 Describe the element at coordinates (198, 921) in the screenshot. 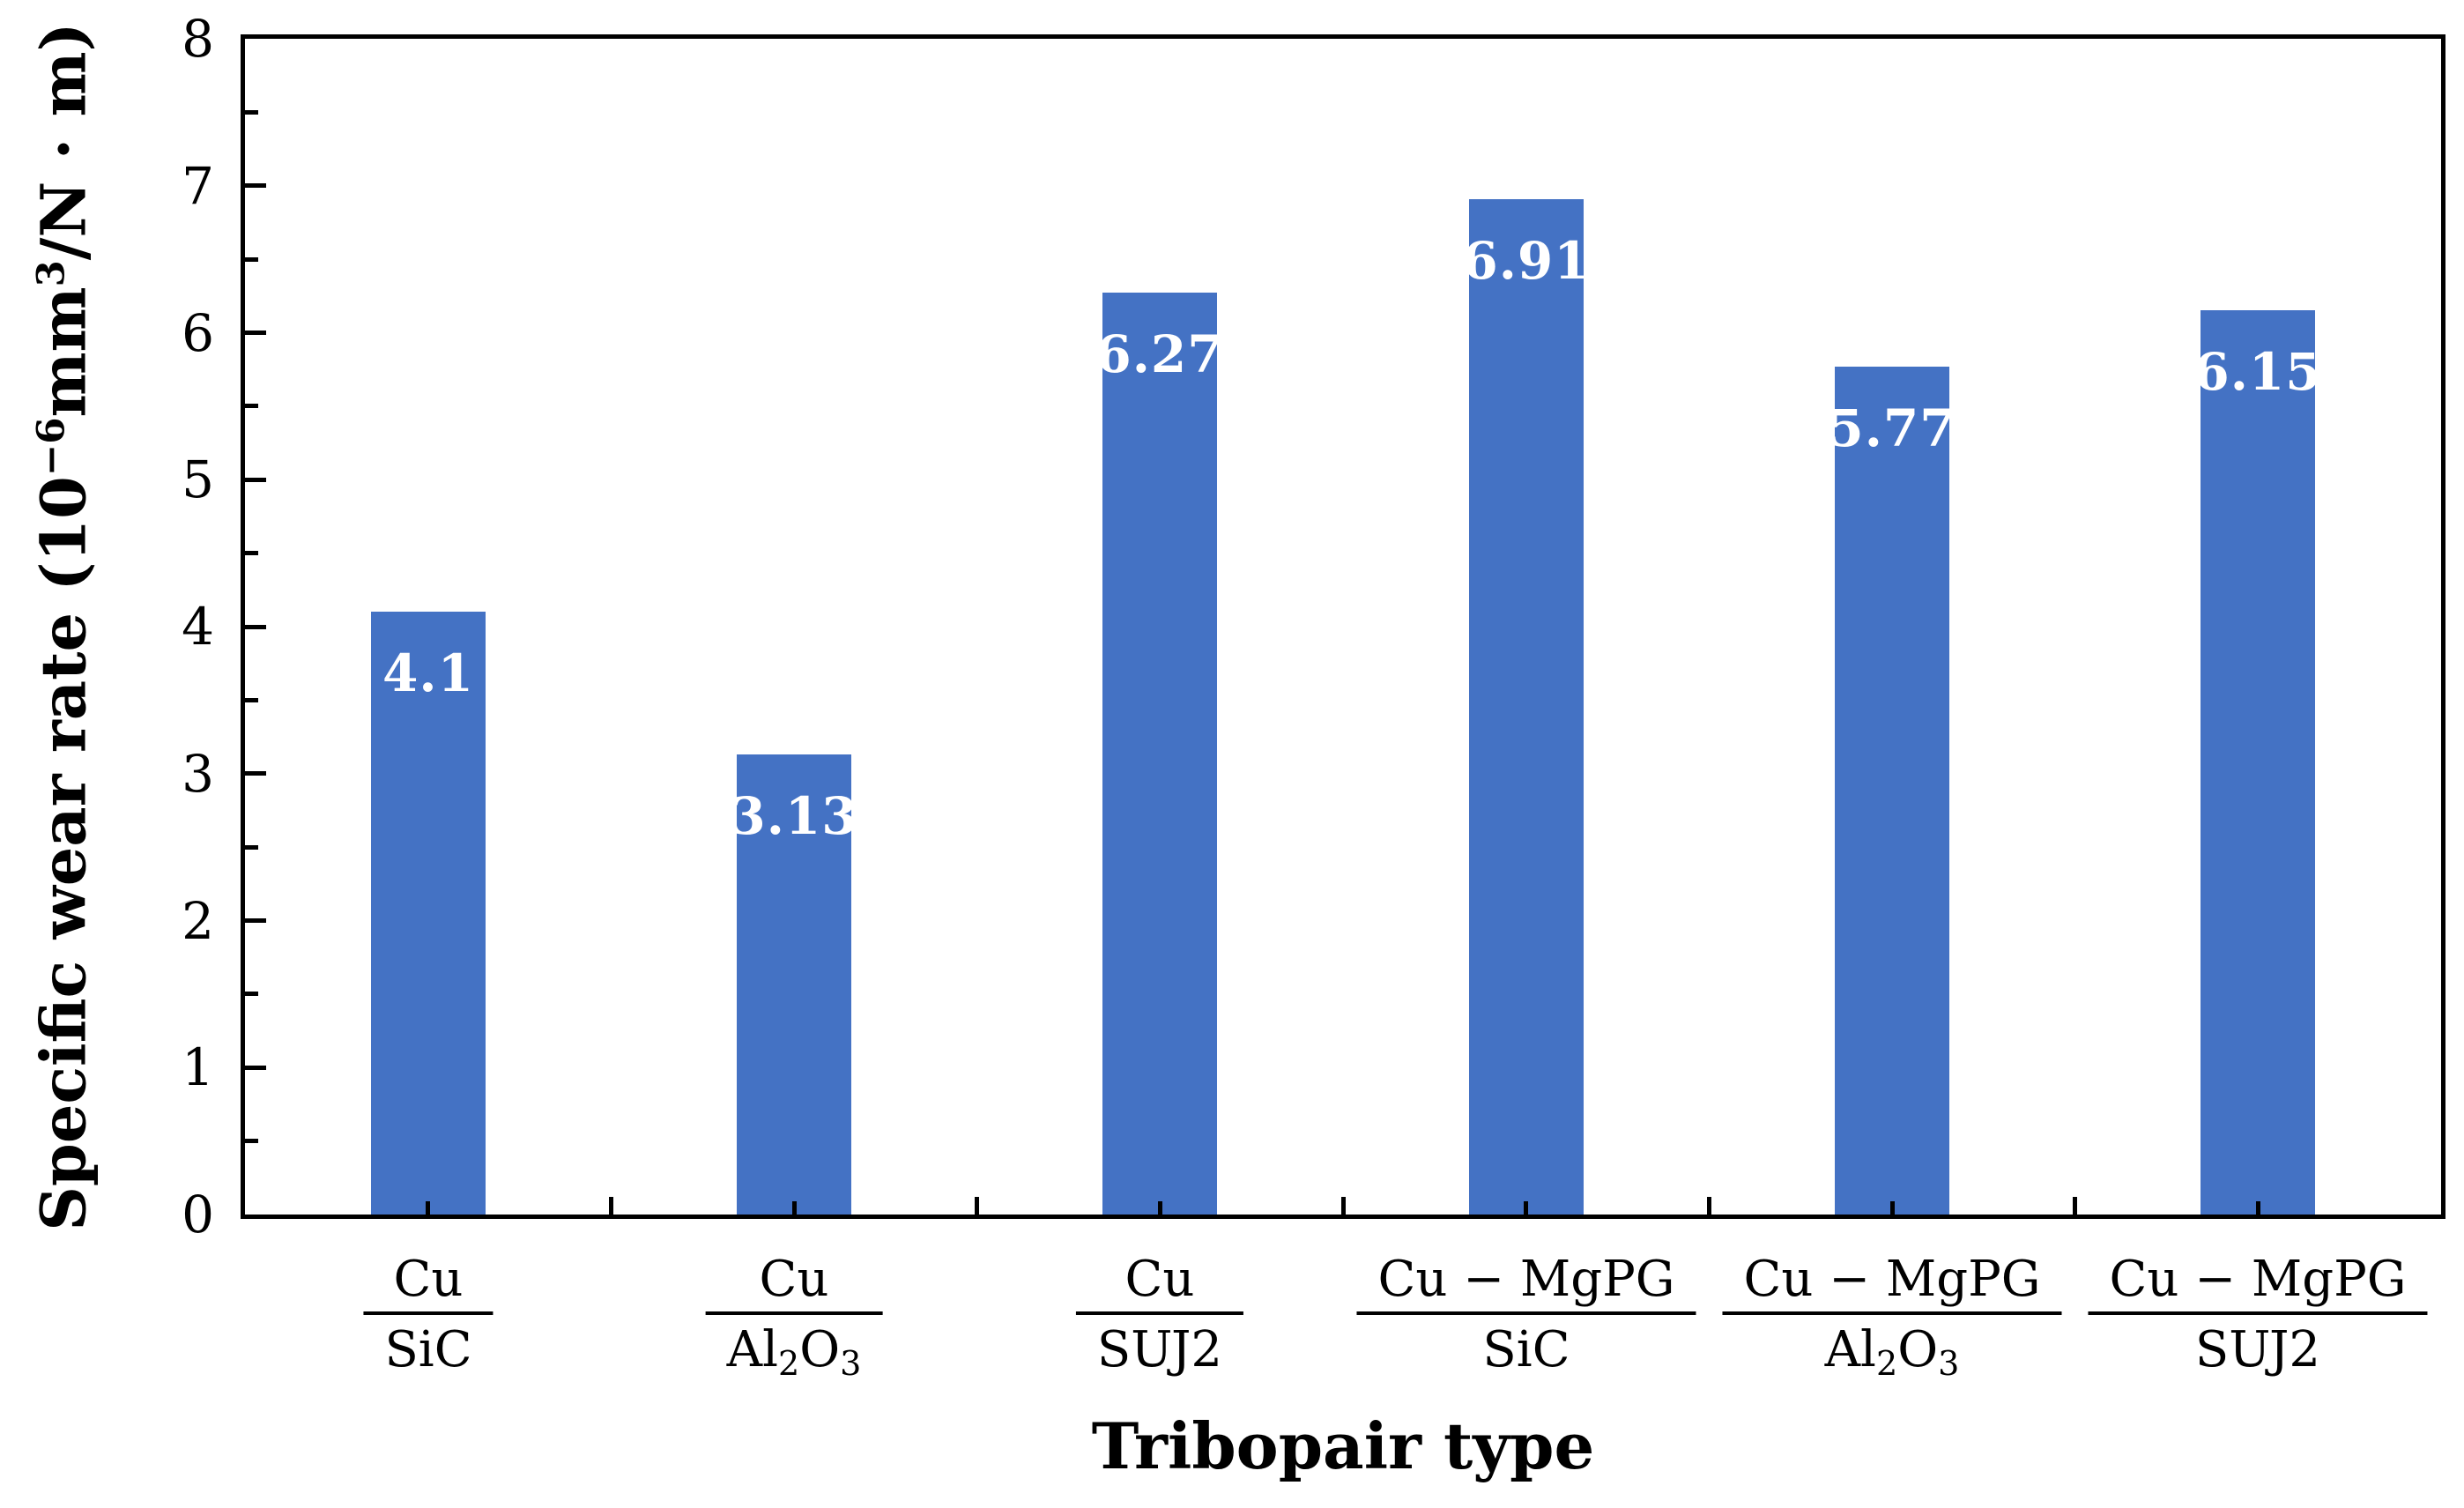

I see `y-axis-tick-label: 2` at that location.